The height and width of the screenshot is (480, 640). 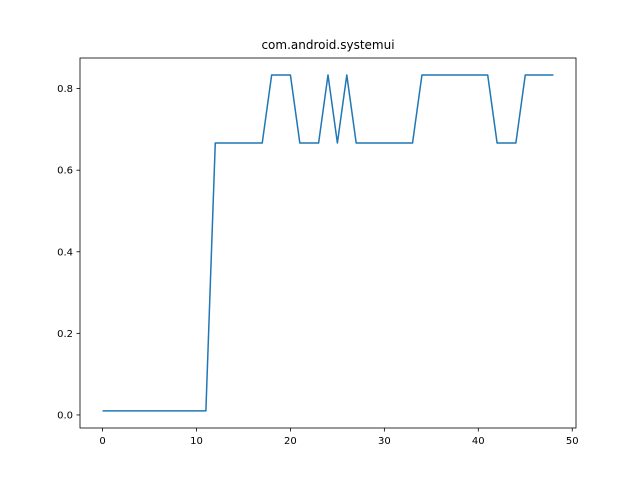 What do you see at coordinates (339, 437) in the screenshot?
I see `x-axis: 0 10 20 30 40 50` at bounding box center [339, 437].